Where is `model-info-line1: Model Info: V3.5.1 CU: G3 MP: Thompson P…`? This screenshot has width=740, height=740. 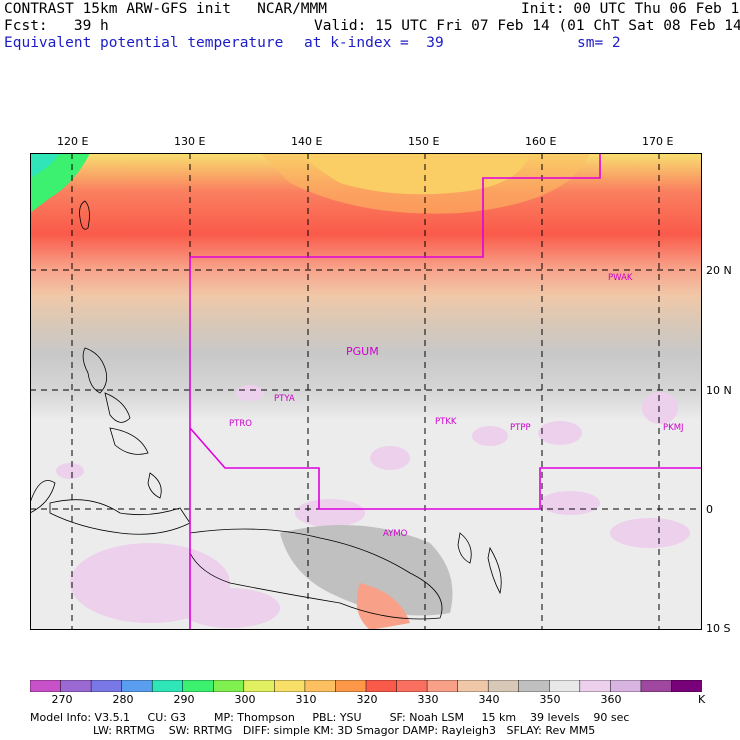 model-info-line1: Model Info: V3.5.1 CU: G3 MP: Thompson P… is located at coordinates (330, 717).